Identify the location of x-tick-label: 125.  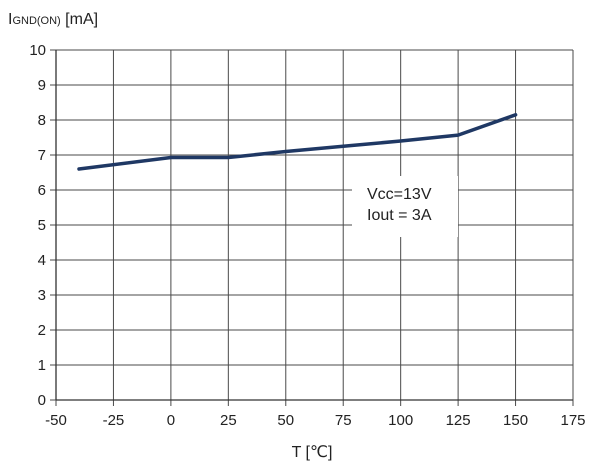
(458, 420).